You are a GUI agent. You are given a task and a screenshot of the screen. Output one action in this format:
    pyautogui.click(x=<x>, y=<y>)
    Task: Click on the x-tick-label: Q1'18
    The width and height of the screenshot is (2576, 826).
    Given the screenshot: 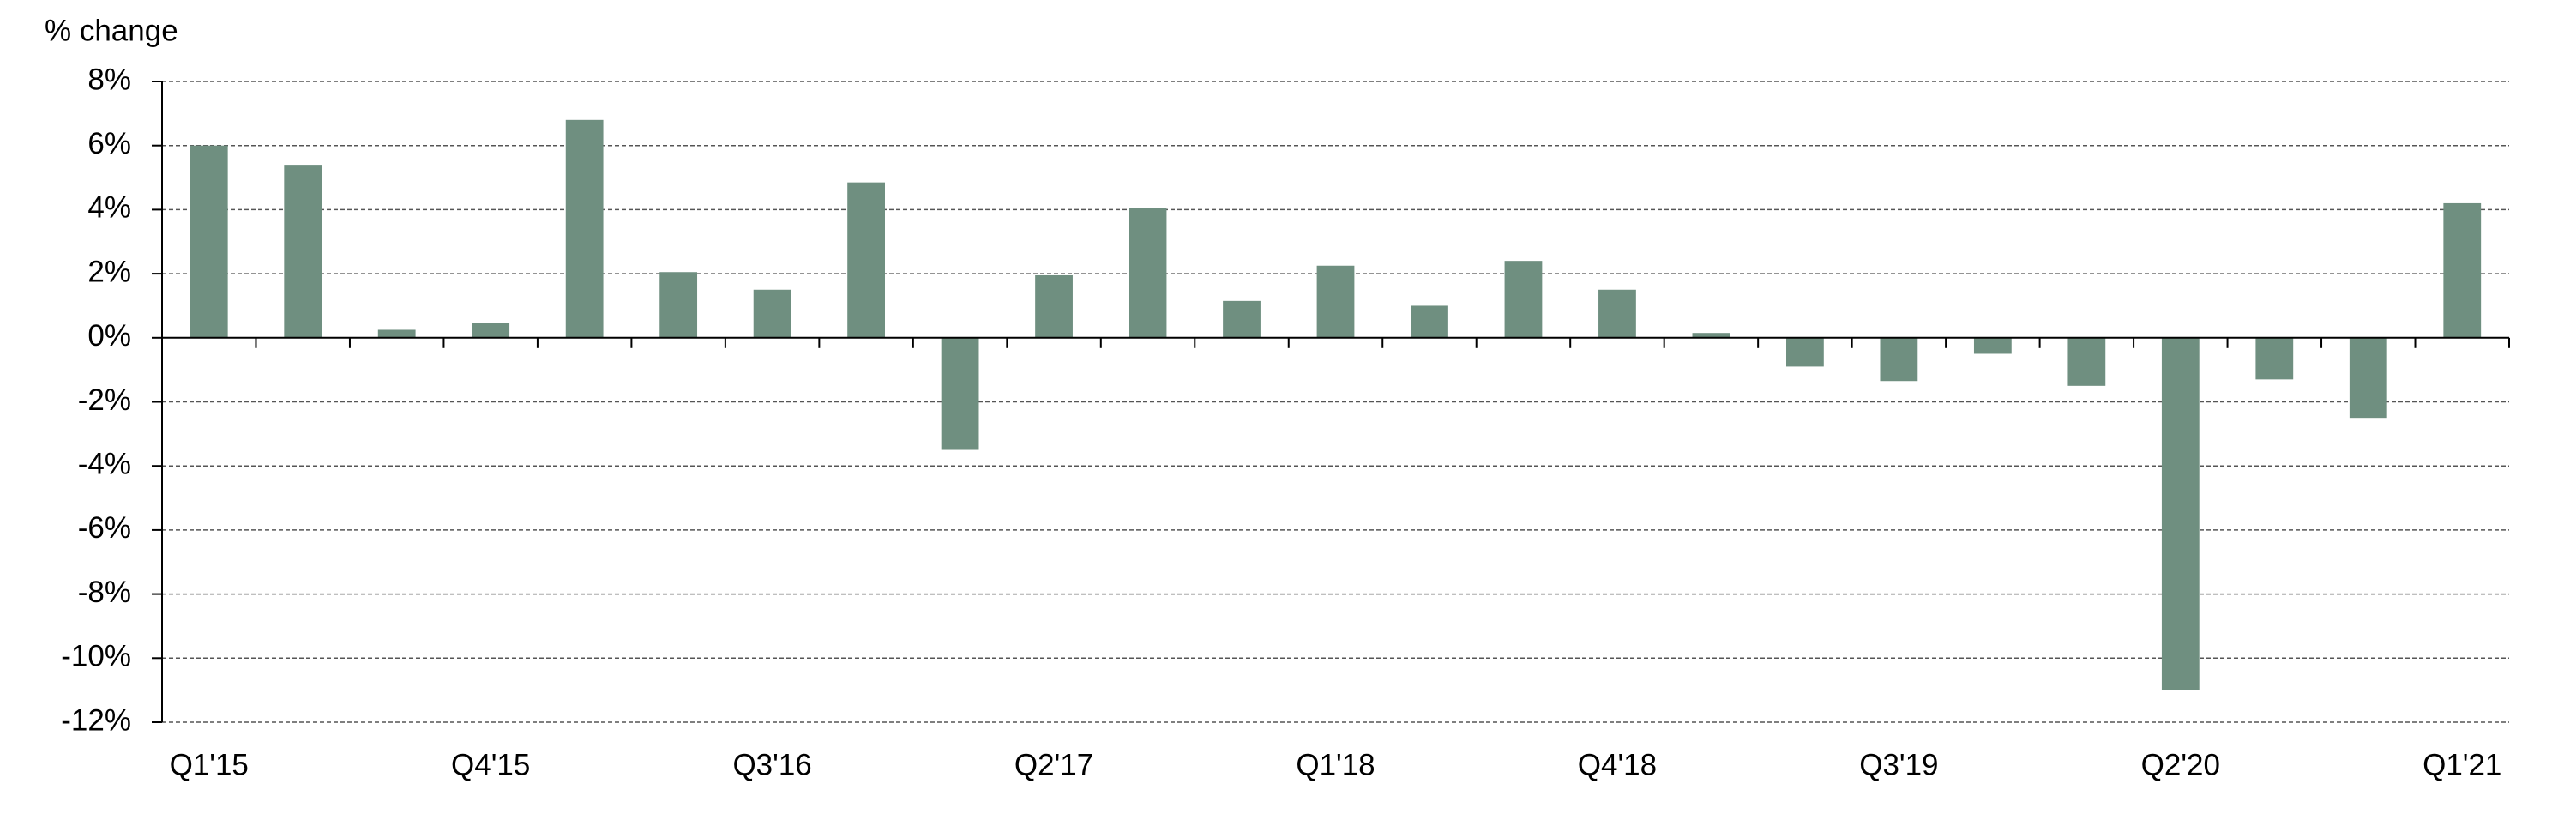 What is the action you would take?
    pyautogui.click(x=1335, y=764)
    